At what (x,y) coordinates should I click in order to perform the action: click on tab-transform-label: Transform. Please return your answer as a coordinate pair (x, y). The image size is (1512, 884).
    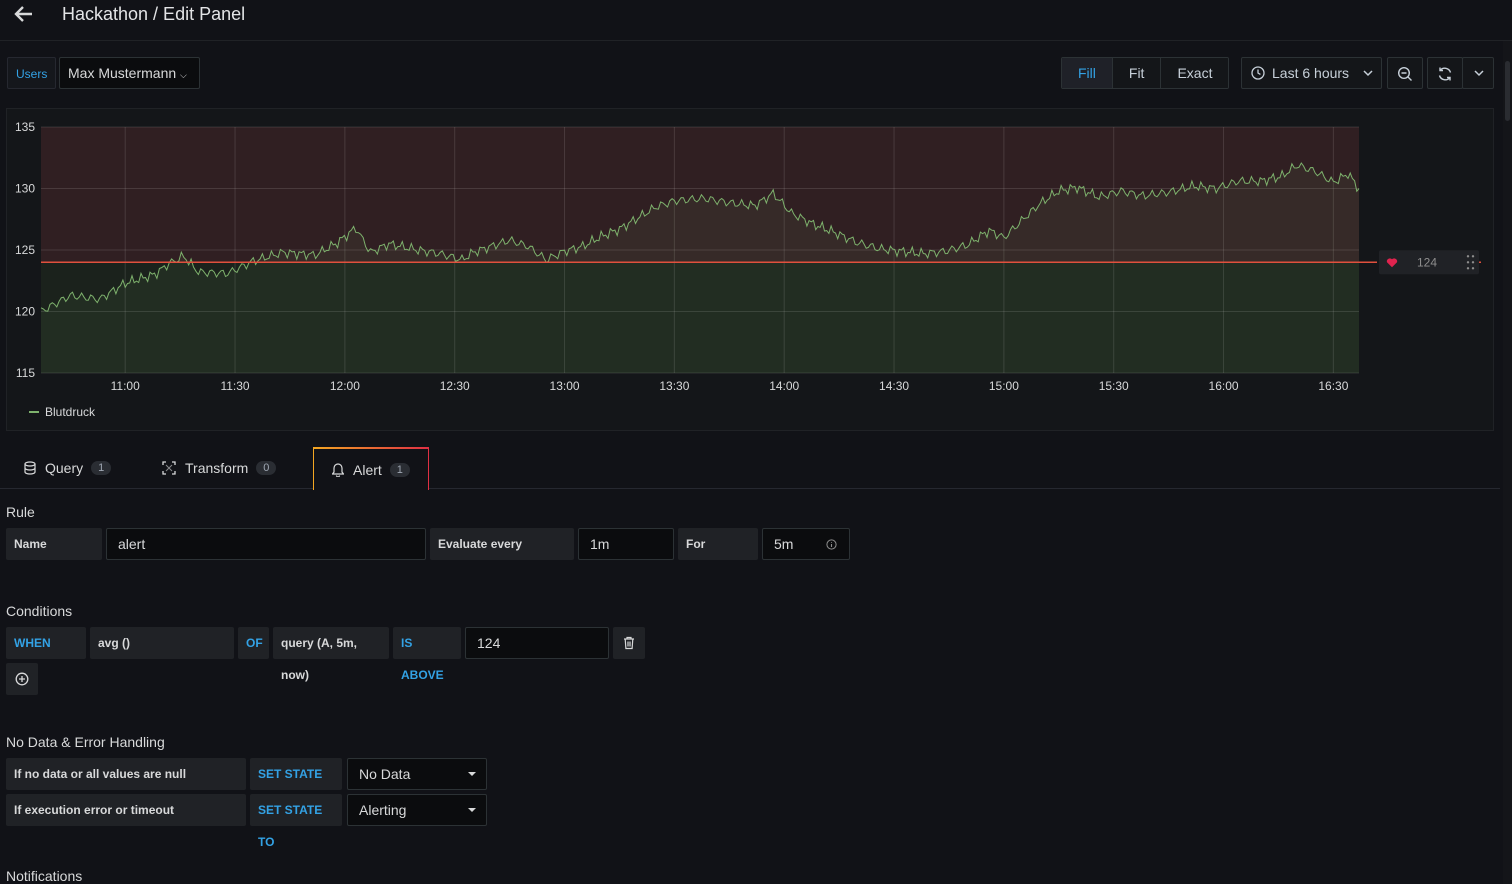
    Looking at the image, I should click on (217, 468).